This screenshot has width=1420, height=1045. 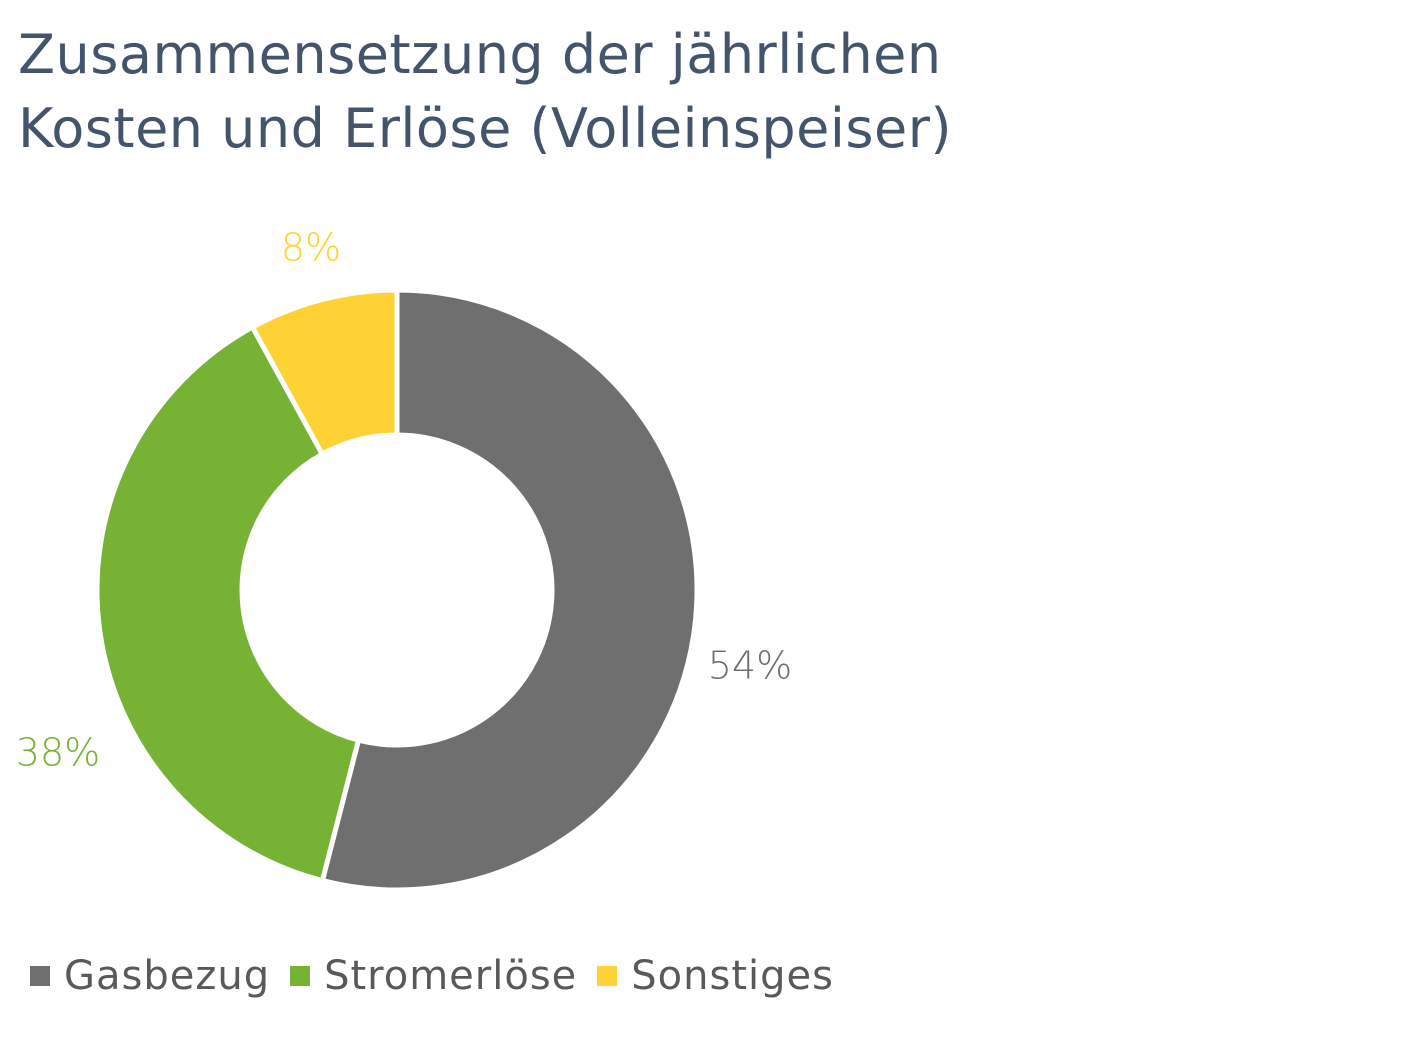 I want to click on chart-legend: Gasbezug Stromerlöse Sonstiges, so click(x=432, y=976).